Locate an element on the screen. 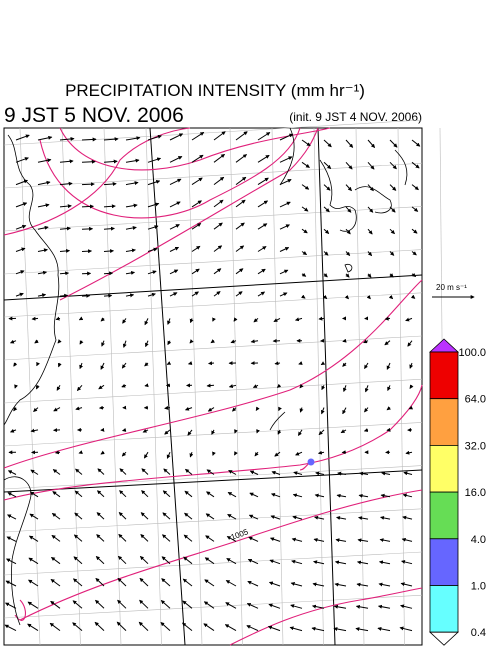 The height and width of the screenshot is (655, 500). valid-time: 9 JST 5 NOV. 2006 is located at coordinates (94, 115).